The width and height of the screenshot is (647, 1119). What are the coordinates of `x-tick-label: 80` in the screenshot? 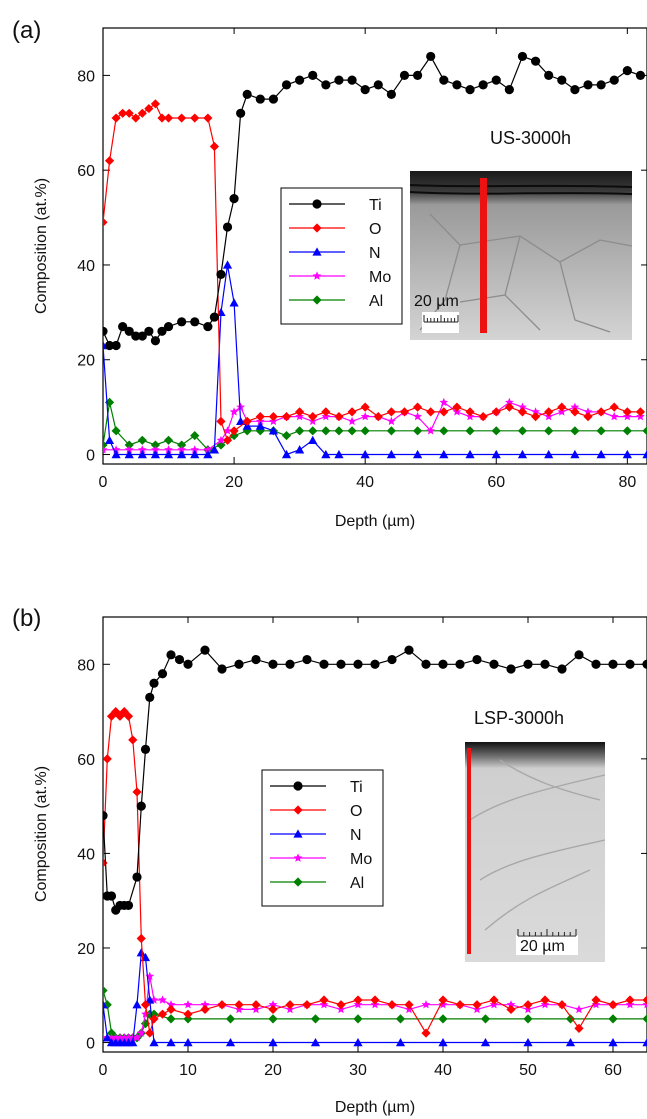 It's located at (627, 482).